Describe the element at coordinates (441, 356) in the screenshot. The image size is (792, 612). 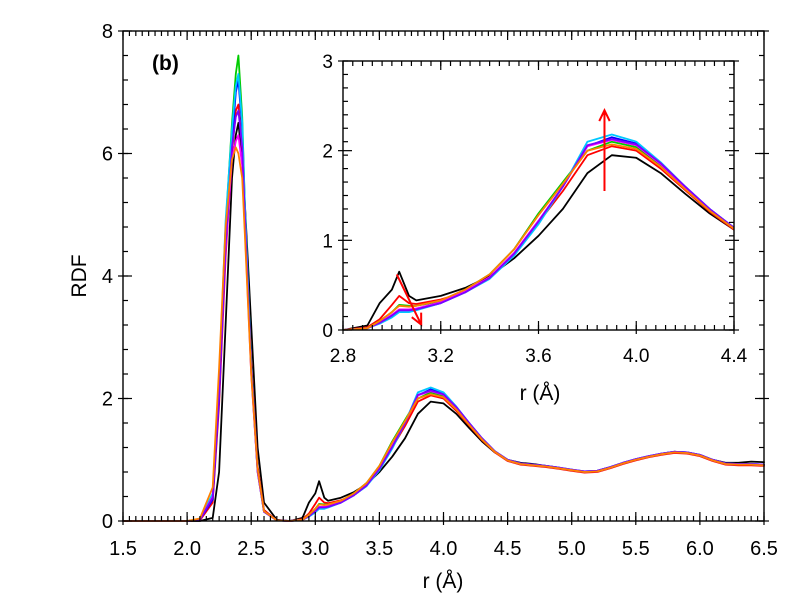
I see `inset-x-tick-label: 3.2` at that location.